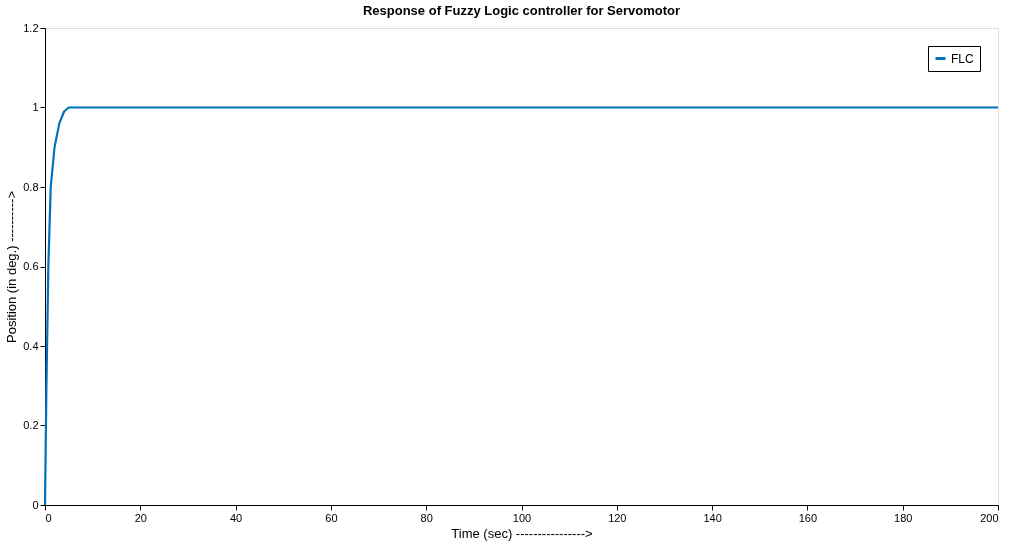 Image resolution: width=1015 pixels, height=554 pixels. Describe the element at coordinates (617, 517) in the screenshot. I see `x-tick-label: 120` at that location.